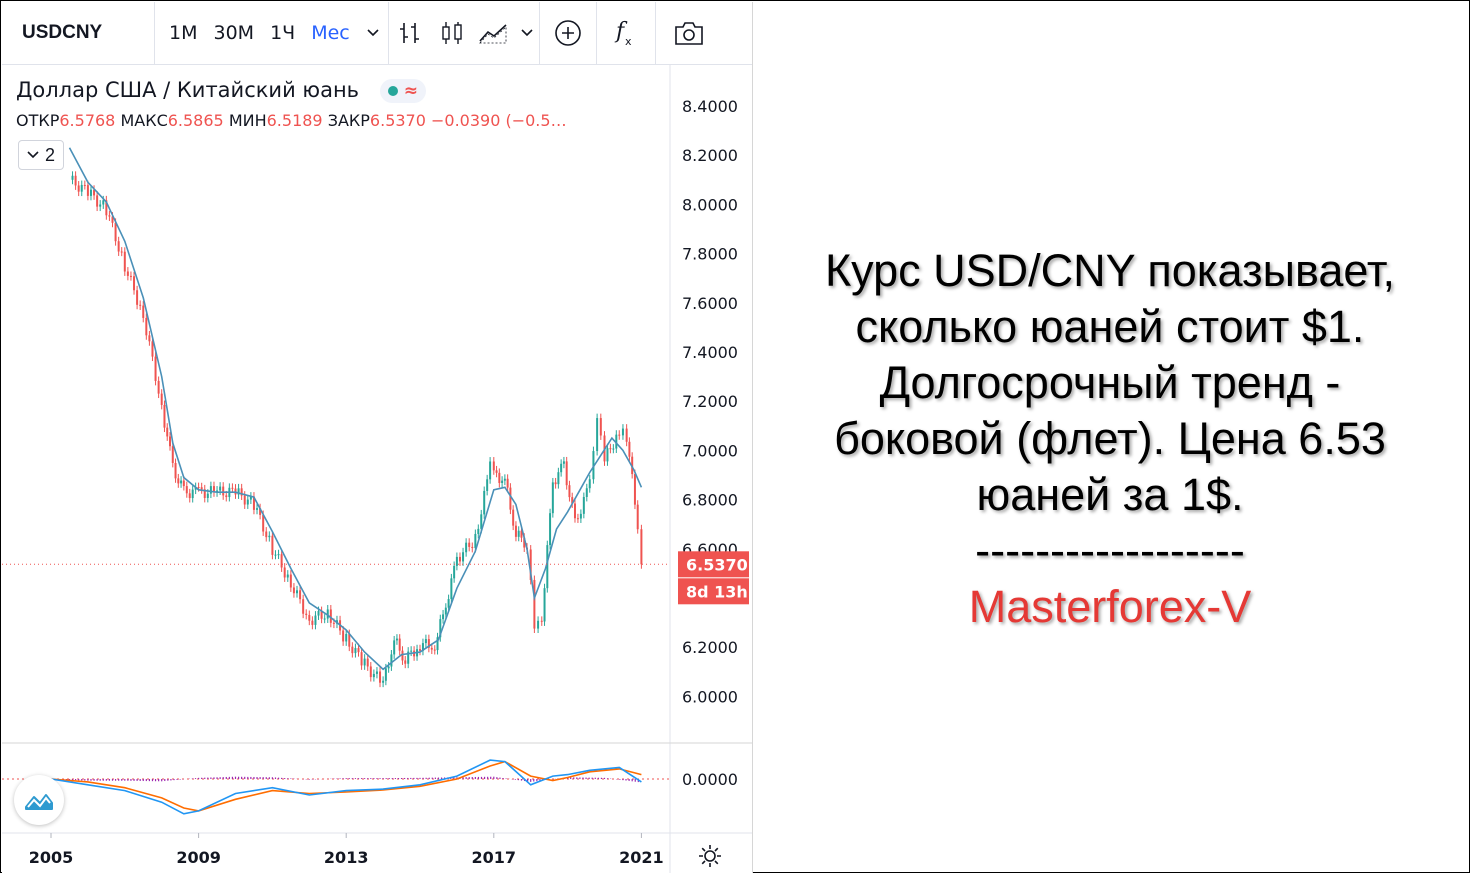  I want to click on interval-1m-button: 1М, so click(183, 33).